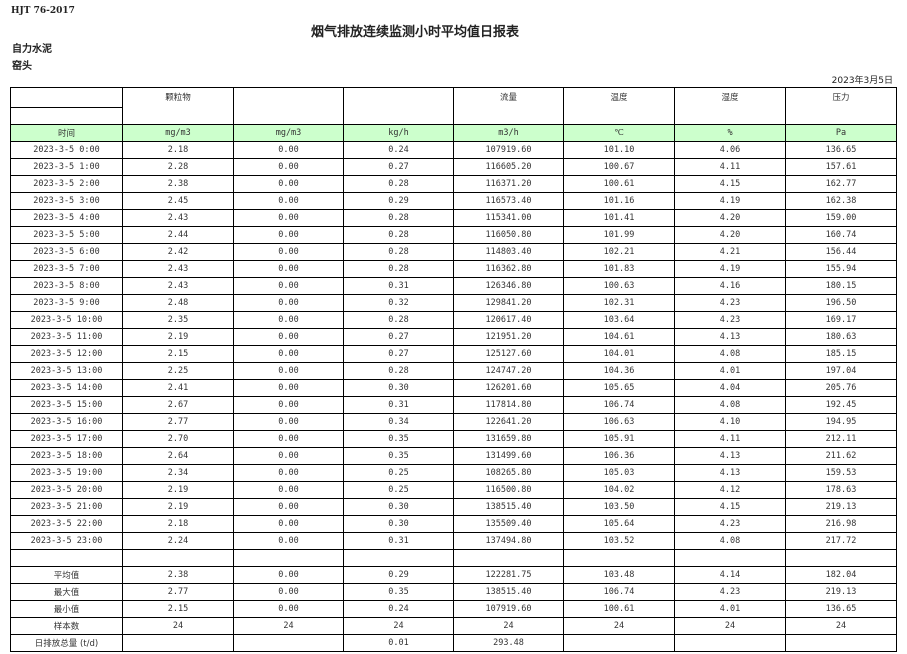 The image size is (907, 654). What do you see at coordinates (66, 524) in the screenshot?
I see `cell-time: 2023-3-5 22:00` at bounding box center [66, 524].